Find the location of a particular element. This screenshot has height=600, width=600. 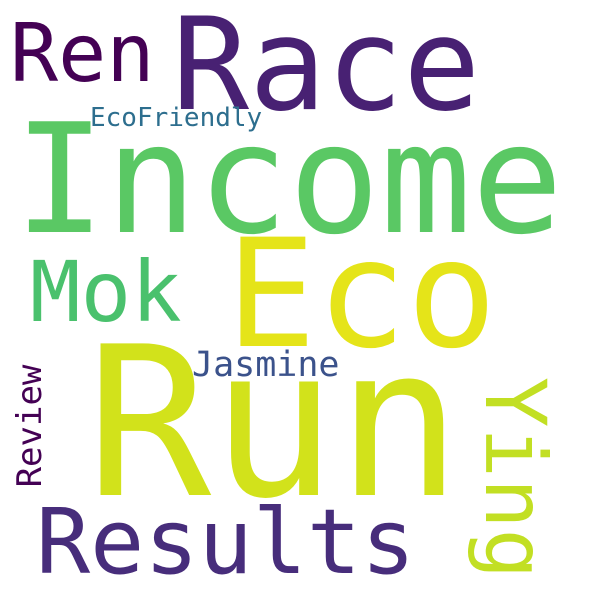

word-results: Results is located at coordinates (226, 542).